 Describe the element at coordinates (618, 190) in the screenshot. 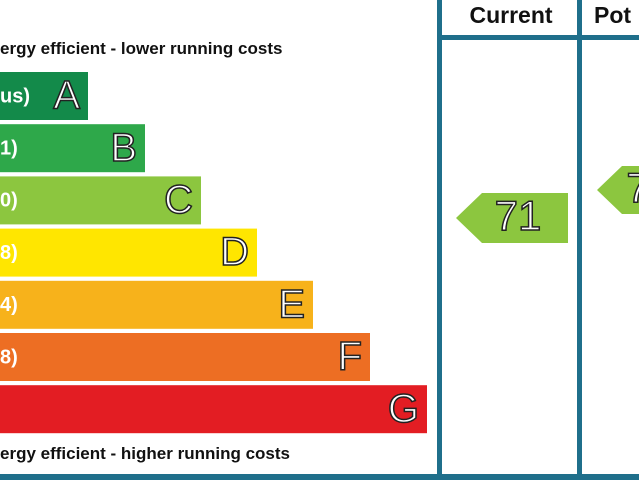

I see `potential-arrow` at that location.